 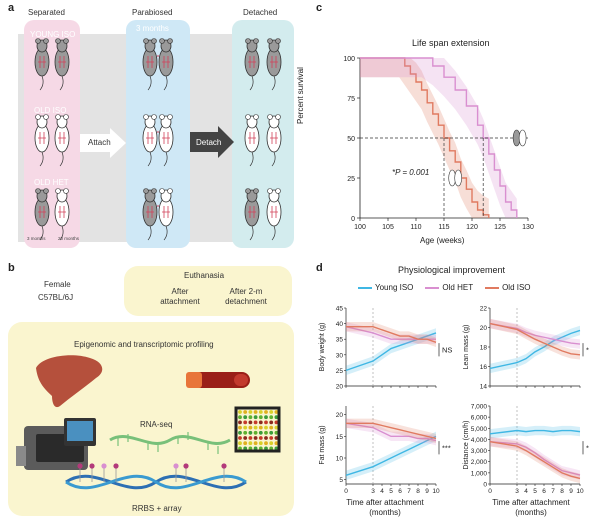 I want to click on y-axis-label: Body weight (g), so click(x=322, y=347).